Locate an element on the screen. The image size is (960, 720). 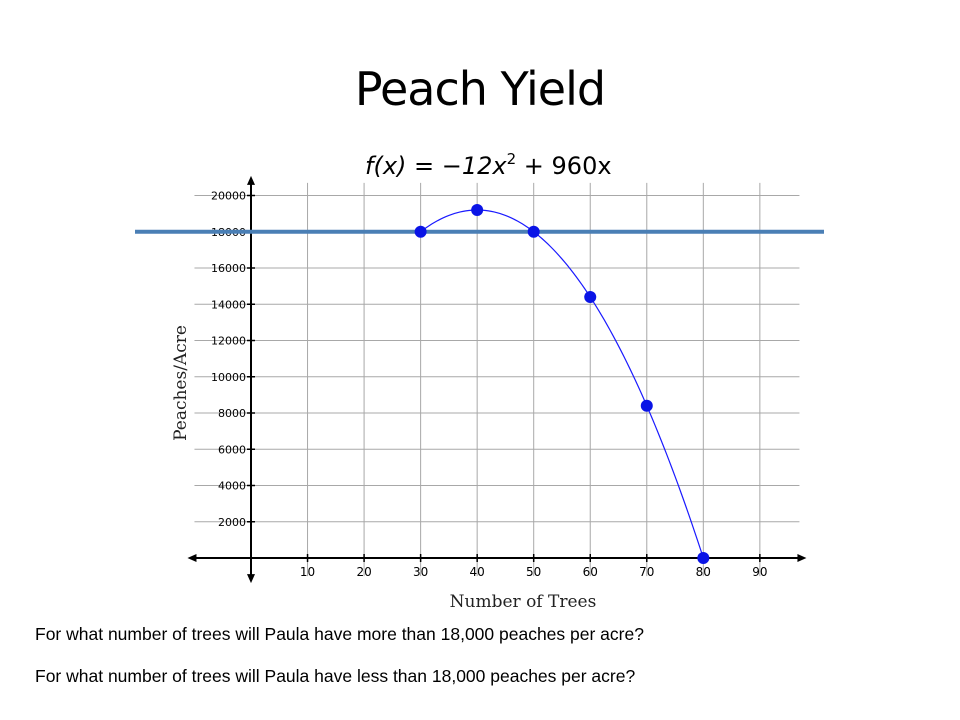
x-axis-arrow-left is located at coordinates (192, 558).